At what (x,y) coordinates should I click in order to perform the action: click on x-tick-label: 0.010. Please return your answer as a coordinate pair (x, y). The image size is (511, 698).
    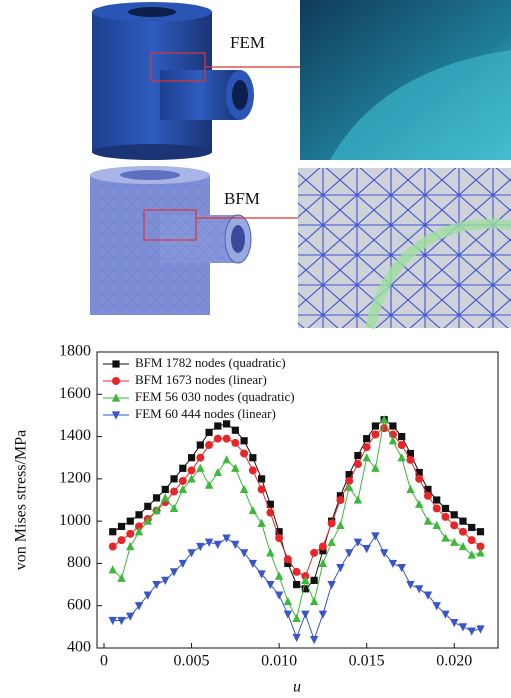
    Looking at the image, I should click on (279, 661).